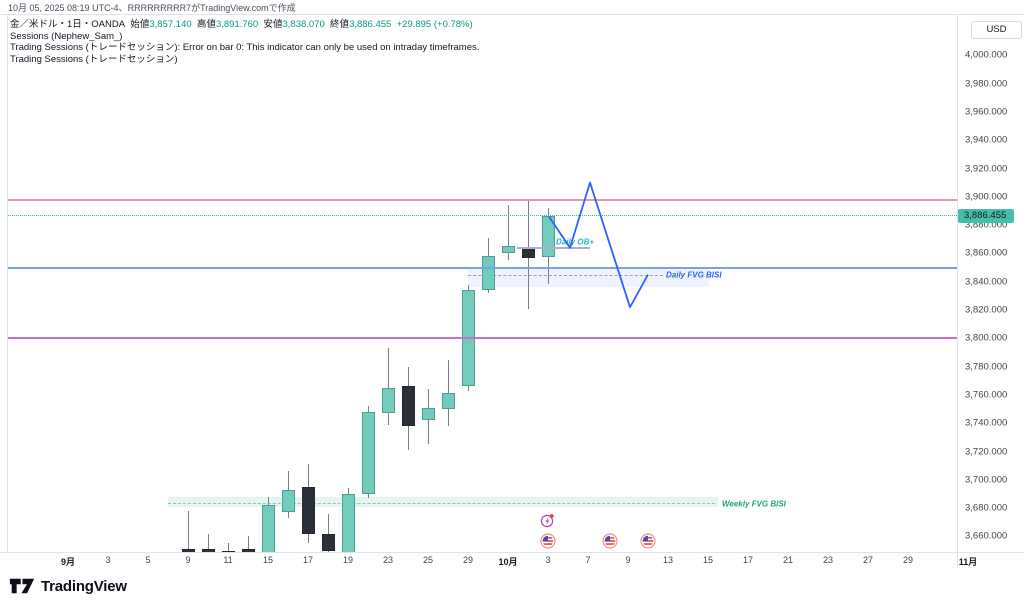  I want to click on time-tick-label: 11, so click(228, 560).